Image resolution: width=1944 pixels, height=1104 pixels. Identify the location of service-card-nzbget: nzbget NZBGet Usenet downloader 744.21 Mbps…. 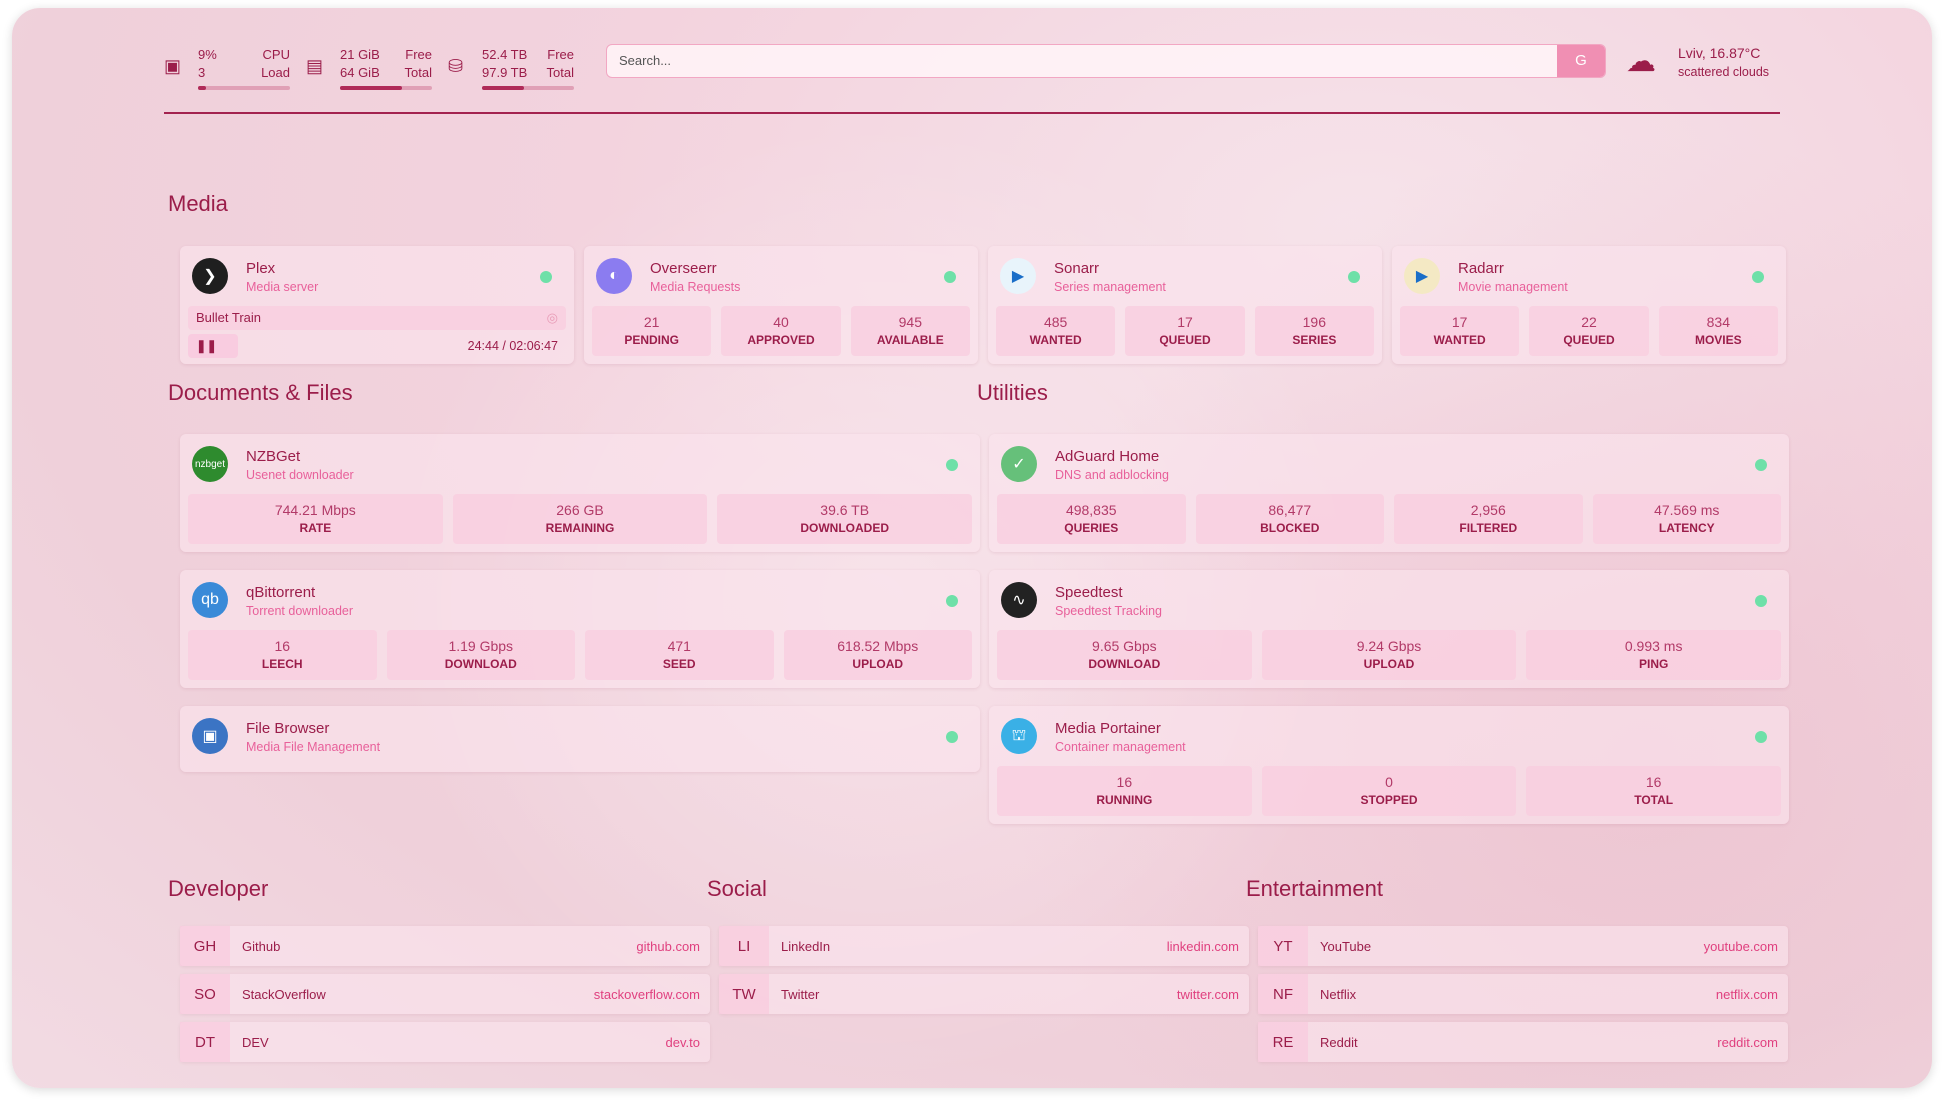
(580, 493).